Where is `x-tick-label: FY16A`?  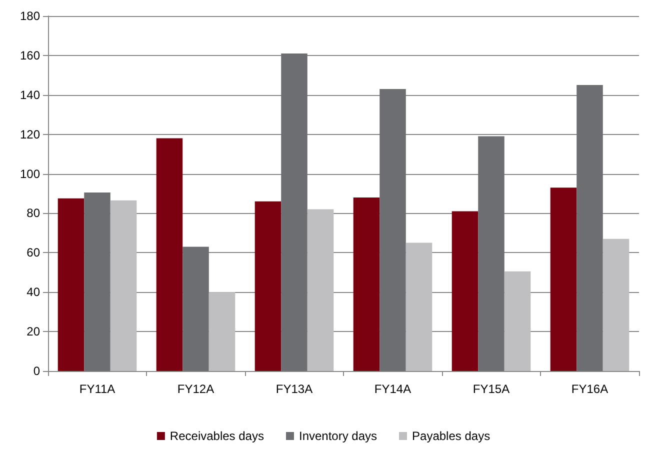 x-tick-label: FY16A is located at coordinates (589, 389).